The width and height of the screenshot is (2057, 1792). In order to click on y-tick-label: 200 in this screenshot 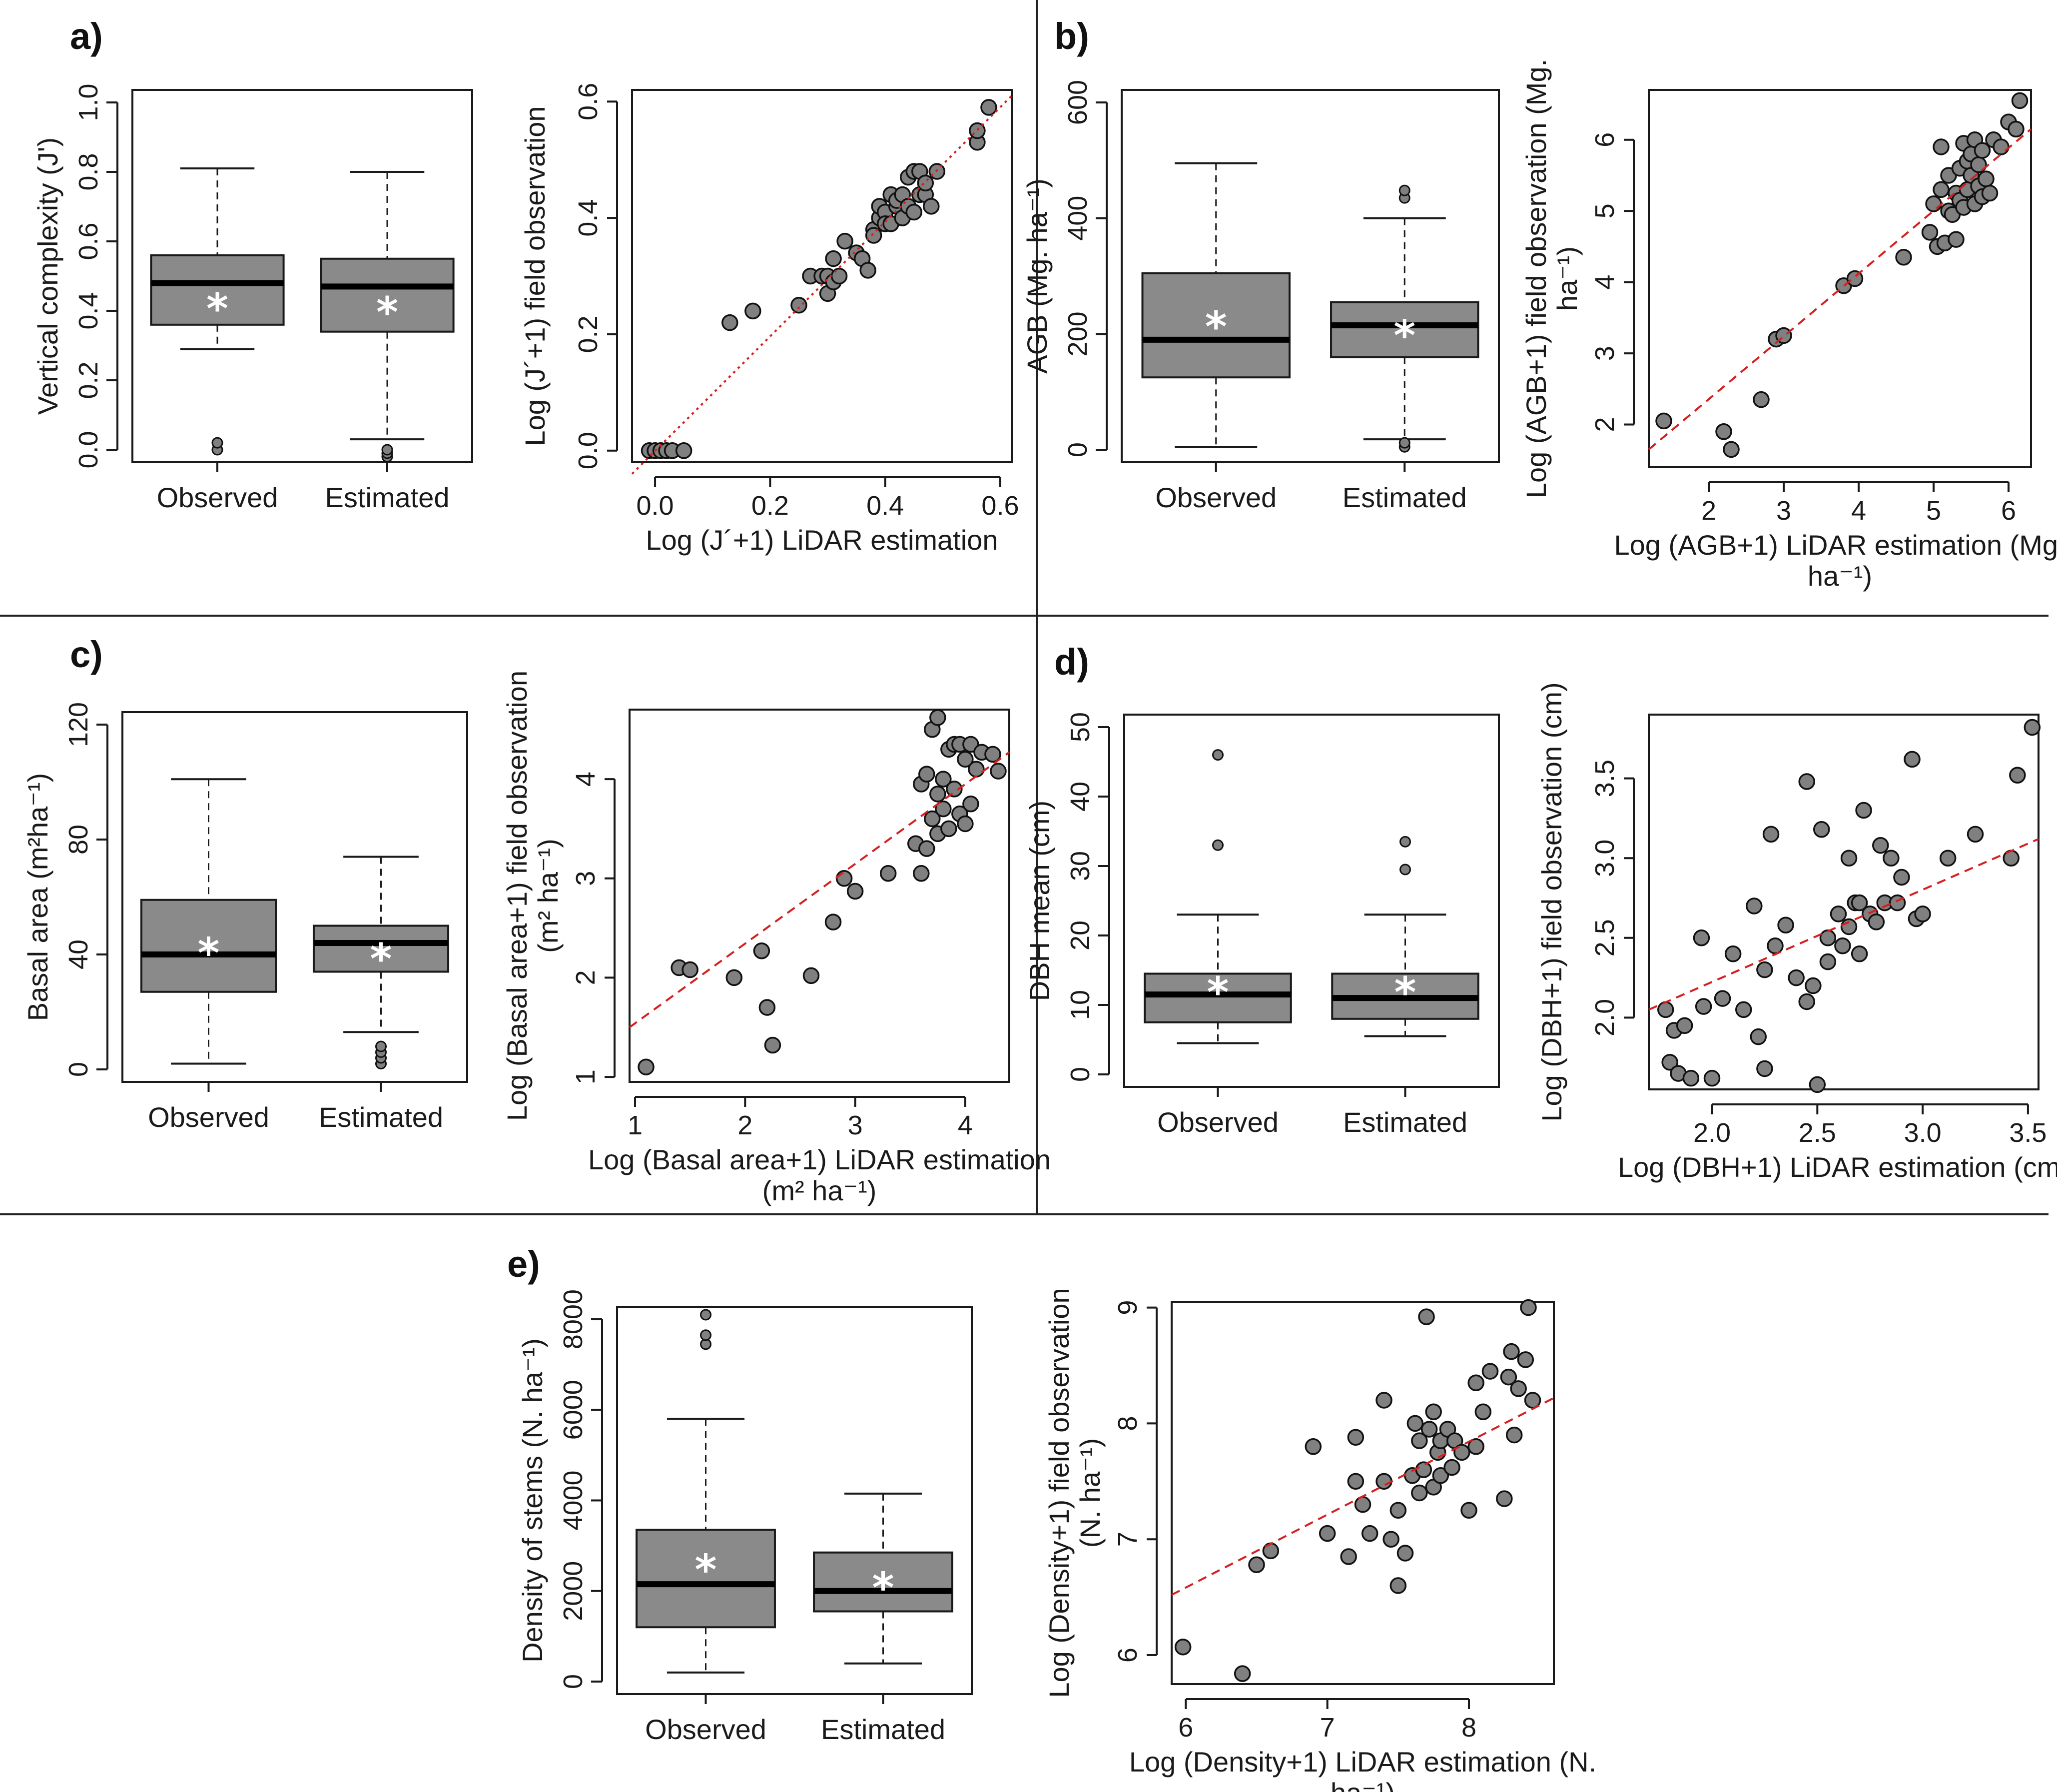, I will do `click(1078, 334)`.